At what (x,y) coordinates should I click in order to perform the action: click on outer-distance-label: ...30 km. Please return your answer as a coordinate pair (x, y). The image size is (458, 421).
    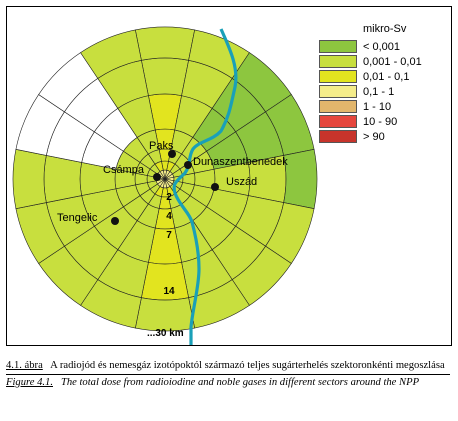
    Looking at the image, I should click on (165, 333).